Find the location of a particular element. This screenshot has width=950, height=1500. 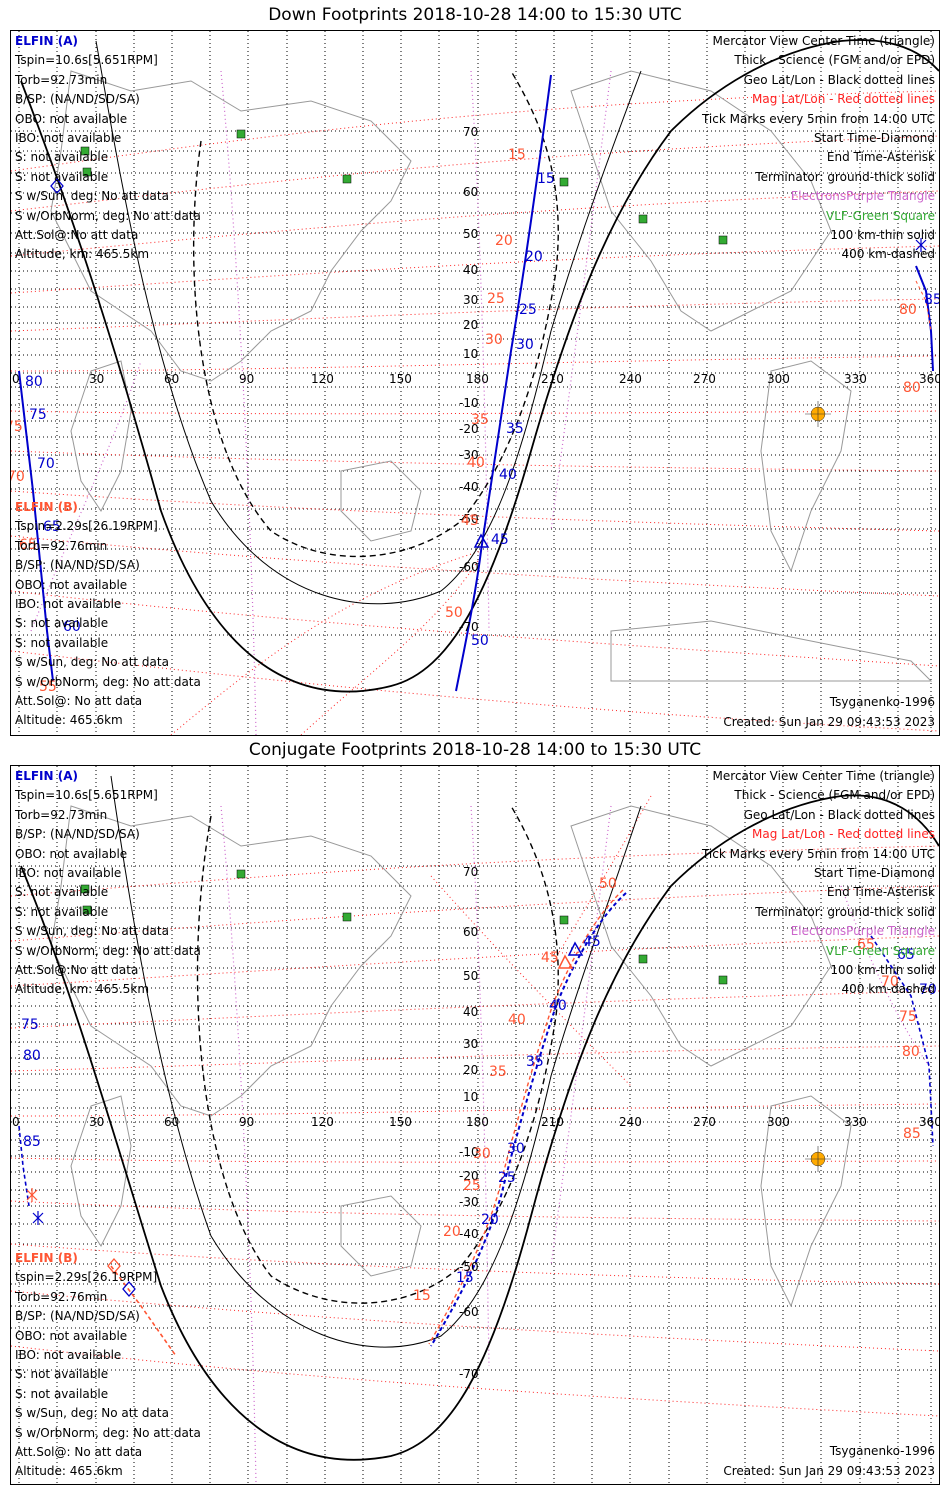

svg-text: -30 is located at coordinates (469, 455).